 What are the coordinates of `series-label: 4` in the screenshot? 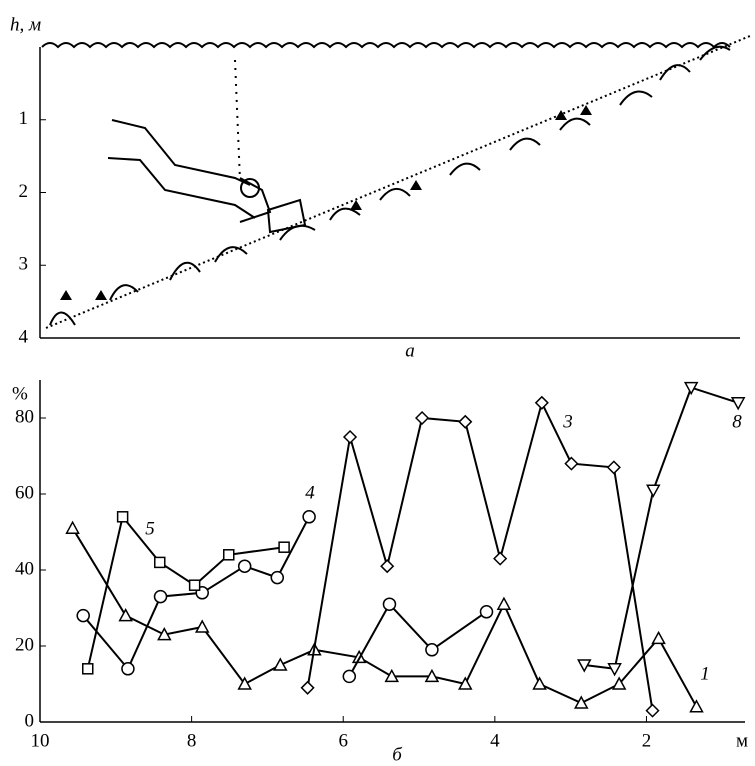 It's located at (310, 492).